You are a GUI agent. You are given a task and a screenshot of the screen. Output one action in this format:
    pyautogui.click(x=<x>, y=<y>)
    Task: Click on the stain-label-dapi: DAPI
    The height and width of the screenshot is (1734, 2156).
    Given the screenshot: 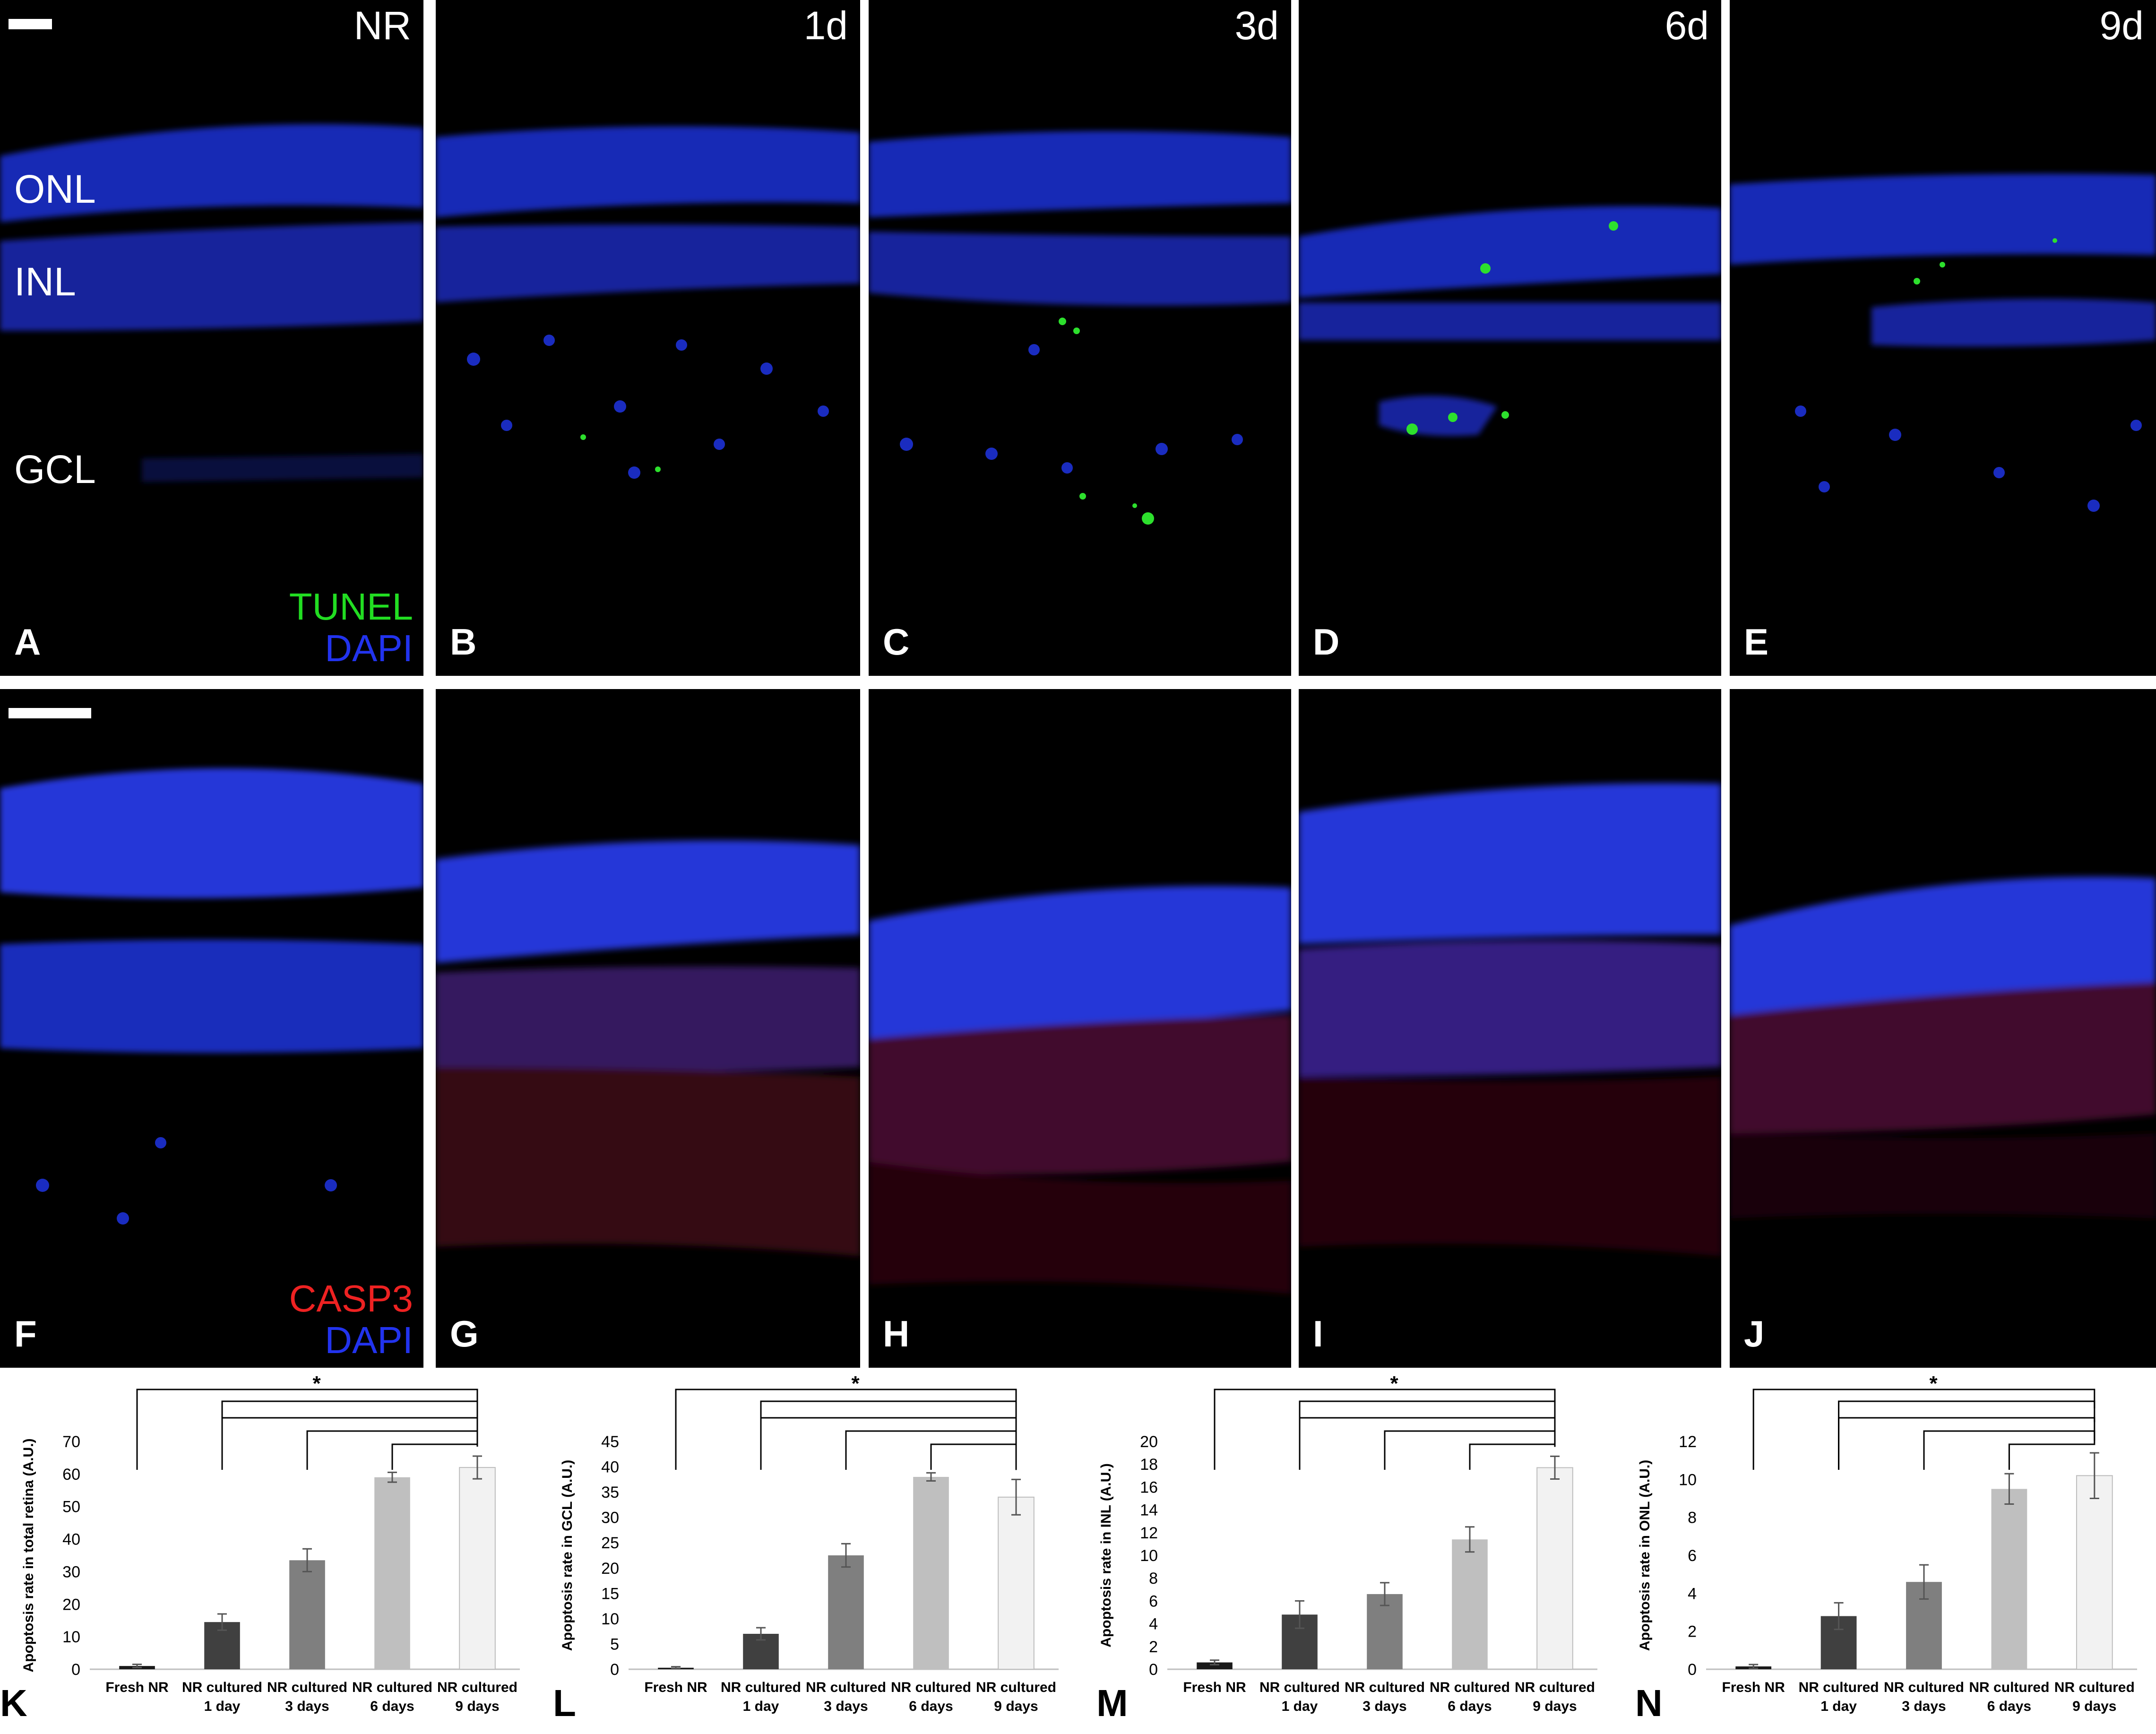 What is the action you would take?
    pyautogui.click(x=369, y=648)
    